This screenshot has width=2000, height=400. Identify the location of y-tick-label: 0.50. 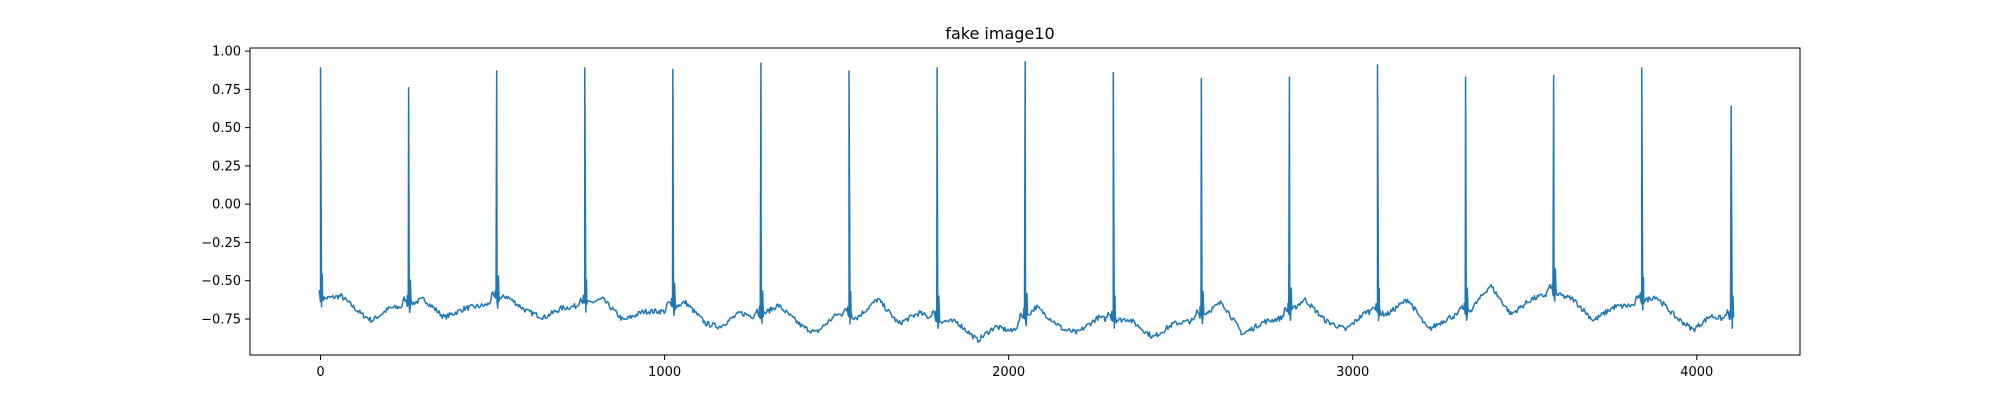
(226, 128).